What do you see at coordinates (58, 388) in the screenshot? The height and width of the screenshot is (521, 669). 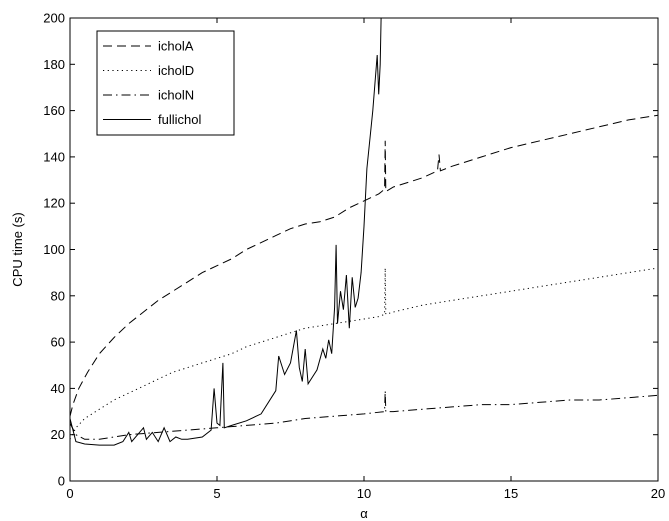 I see `y-tick-label: 40` at bounding box center [58, 388].